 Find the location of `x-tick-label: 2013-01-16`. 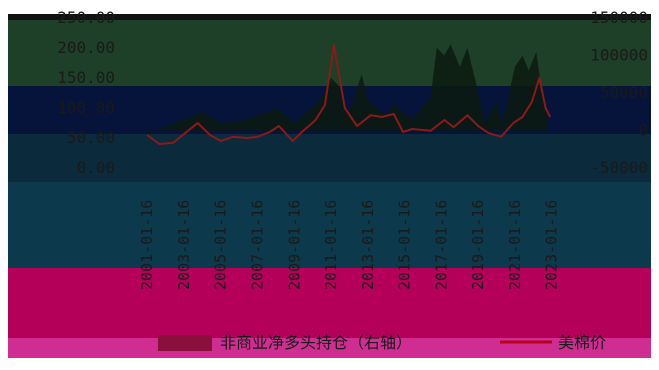

x-tick-label: 2013-01-16 is located at coordinates (368, 245).